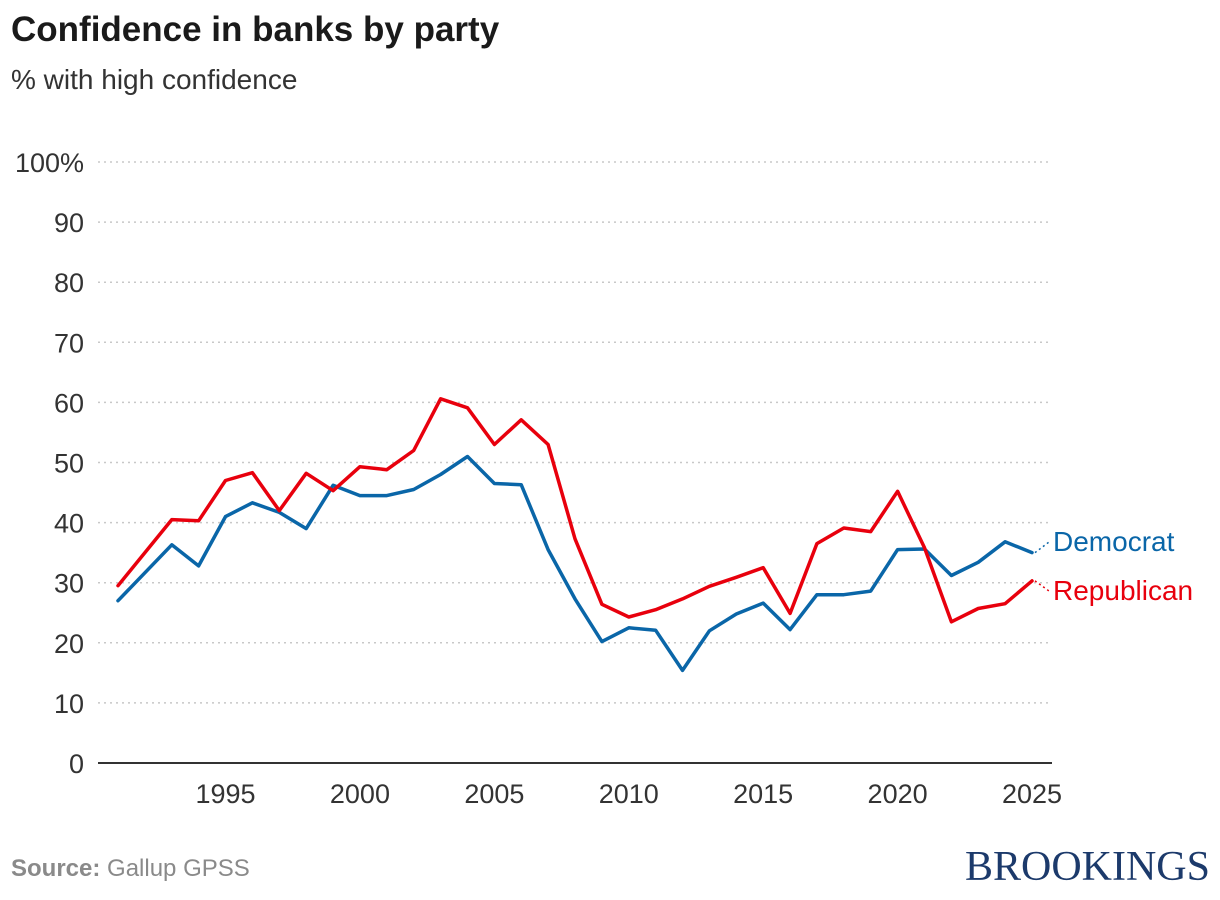  What do you see at coordinates (494, 794) in the screenshot?
I see `x-tick-label: 2005` at bounding box center [494, 794].